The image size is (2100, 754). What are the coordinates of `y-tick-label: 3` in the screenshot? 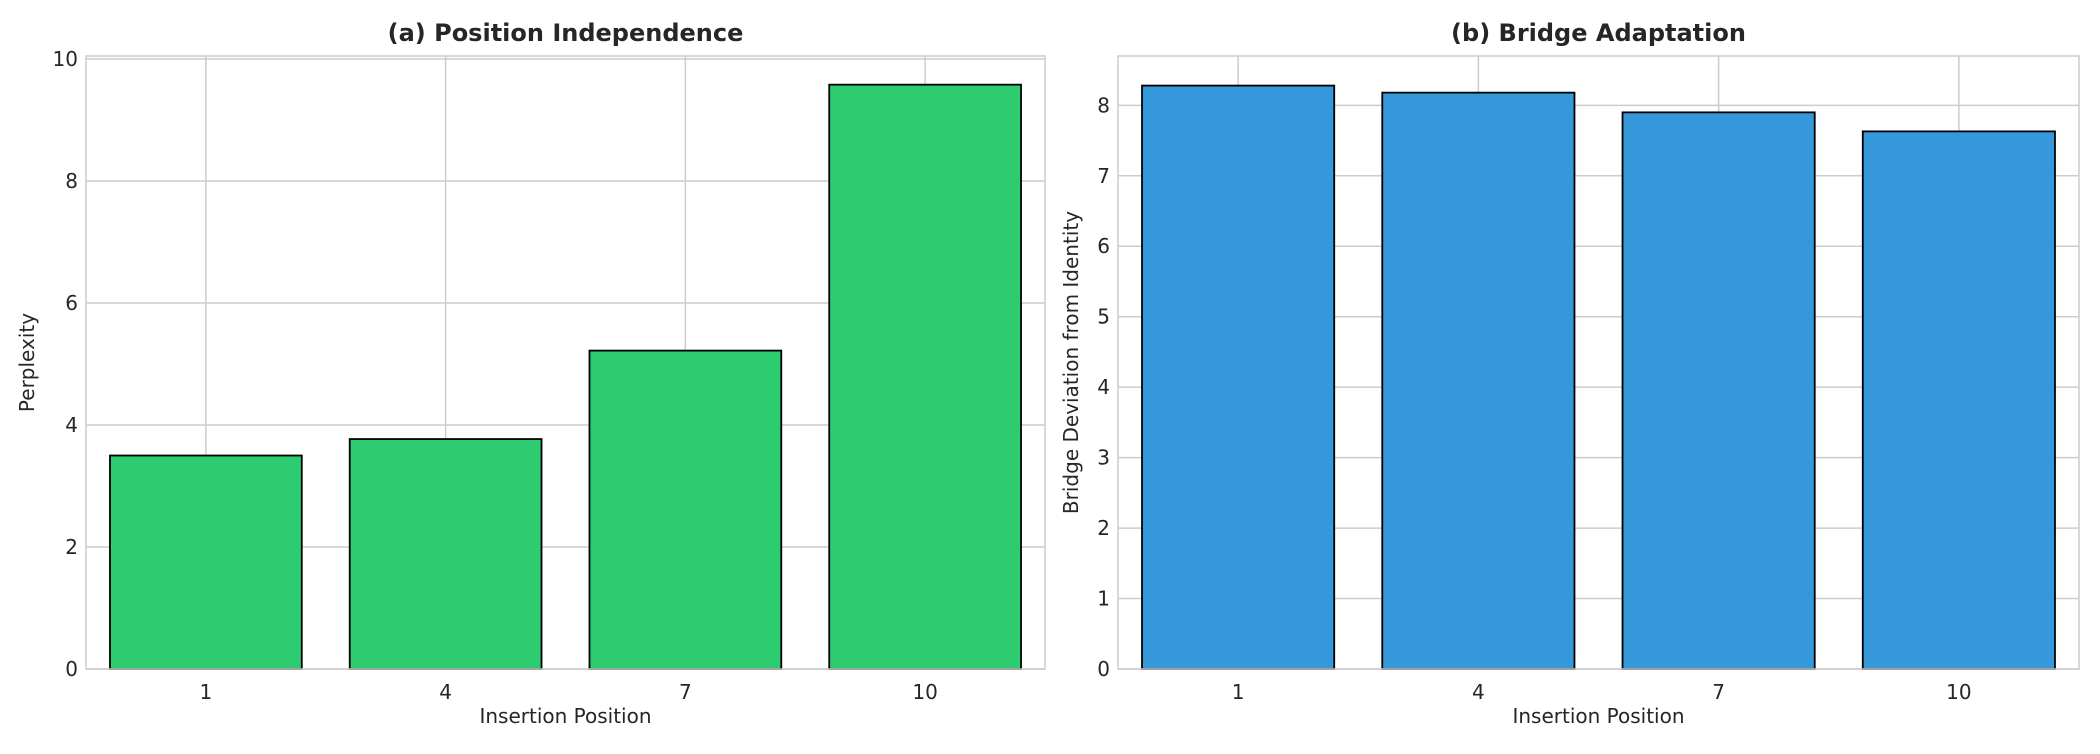 It's located at (1103, 458).